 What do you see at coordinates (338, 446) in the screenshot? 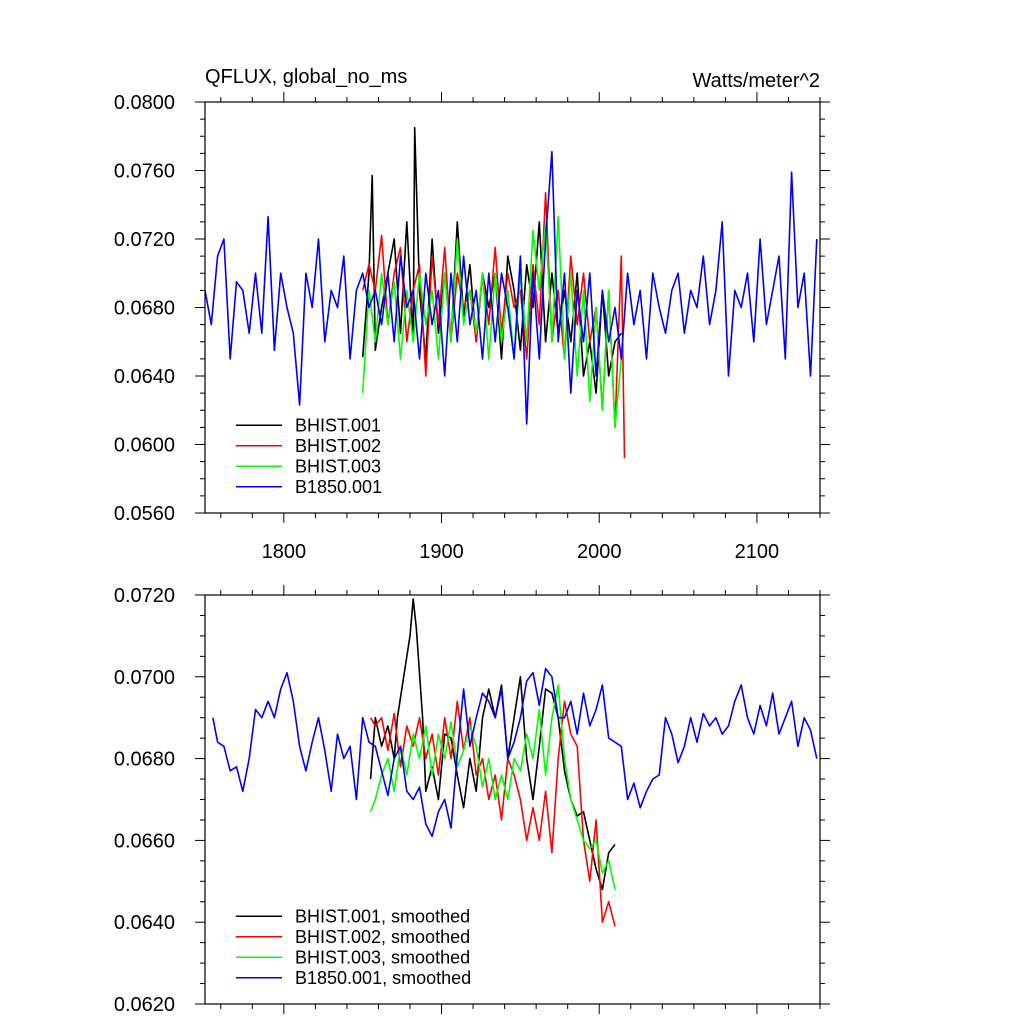
I see `legend-label-2: BHIST.002` at bounding box center [338, 446].